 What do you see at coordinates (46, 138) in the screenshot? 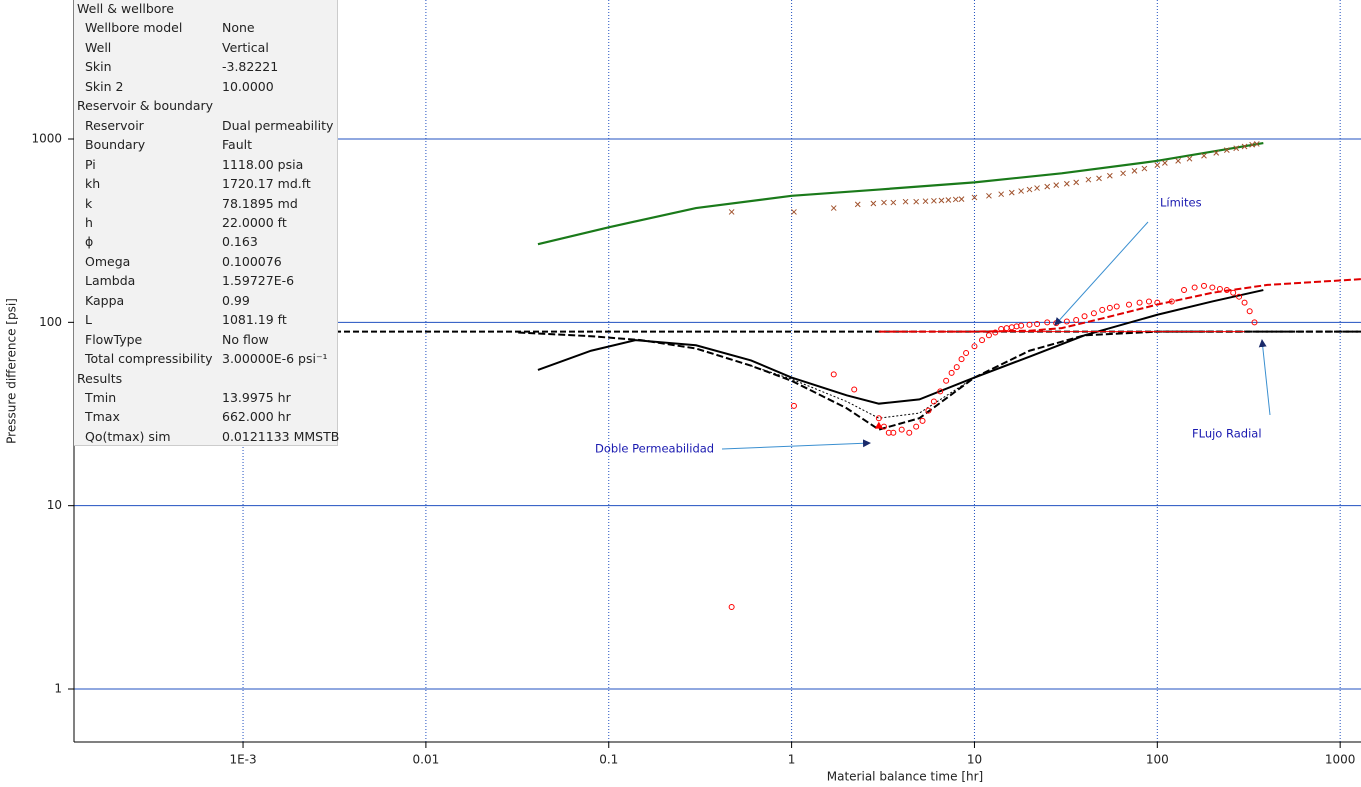
I see `y-tick-label: 1000` at bounding box center [46, 138].